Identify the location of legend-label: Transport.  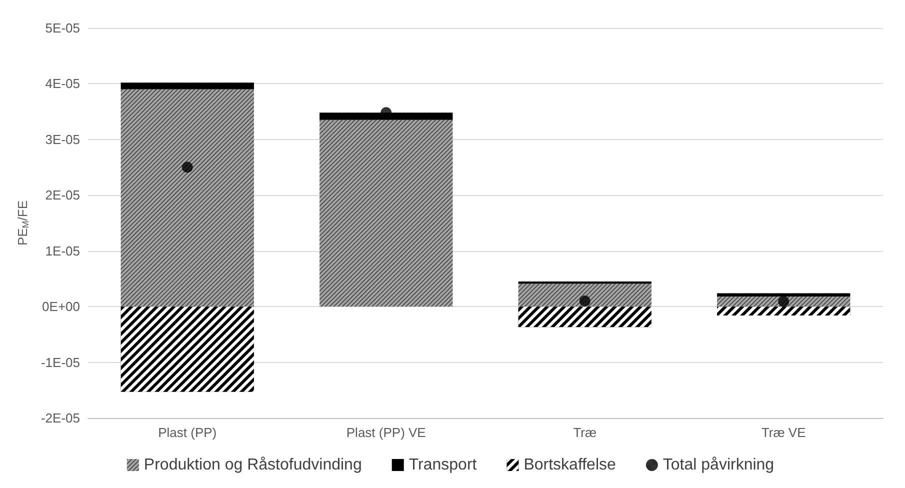
(443, 465).